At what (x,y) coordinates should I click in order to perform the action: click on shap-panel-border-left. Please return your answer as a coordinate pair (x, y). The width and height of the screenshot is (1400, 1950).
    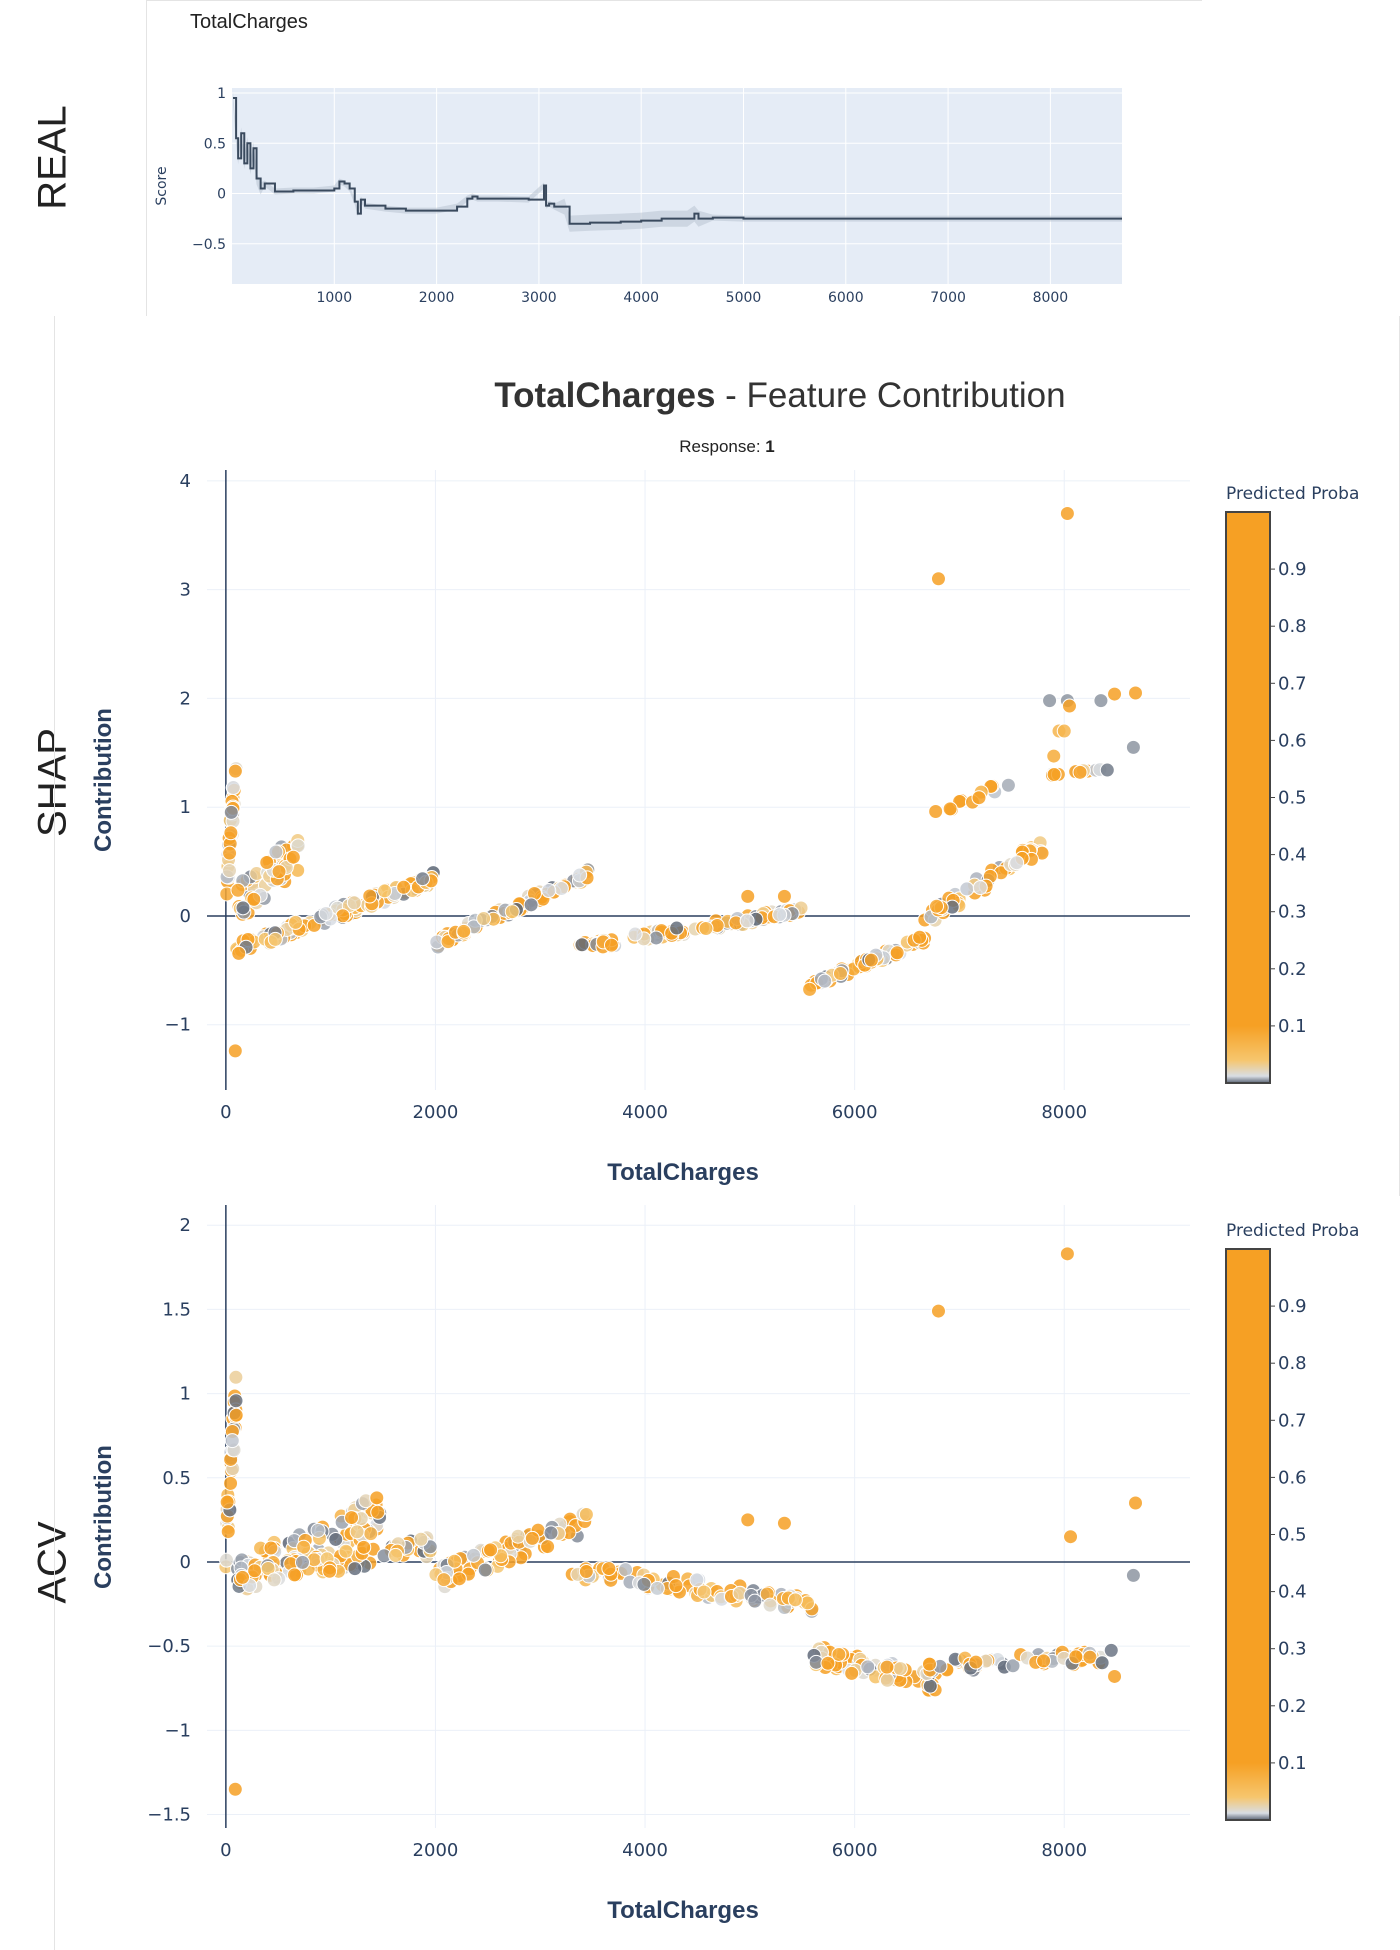
    Looking at the image, I should click on (54, 1133).